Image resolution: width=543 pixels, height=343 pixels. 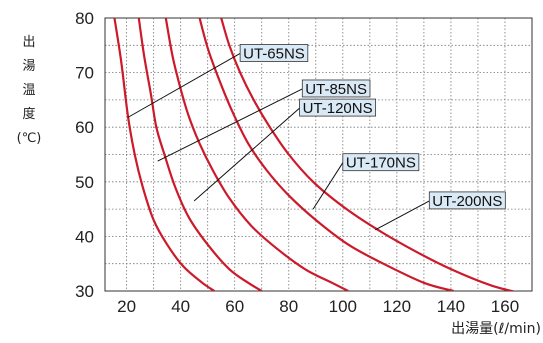 I want to click on y-axis-label-char: 温, so click(x=28, y=90).